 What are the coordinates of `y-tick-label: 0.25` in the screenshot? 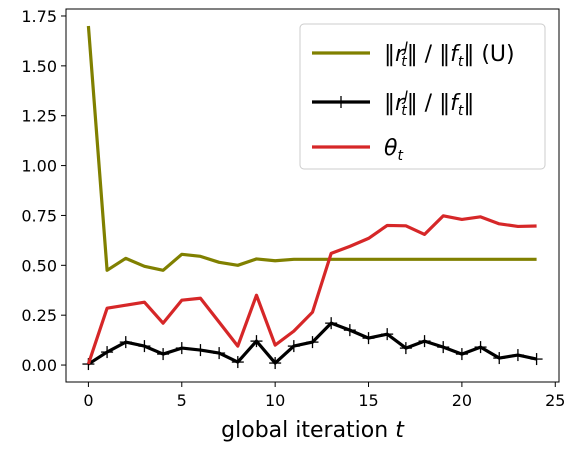 It's located at (39, 315).